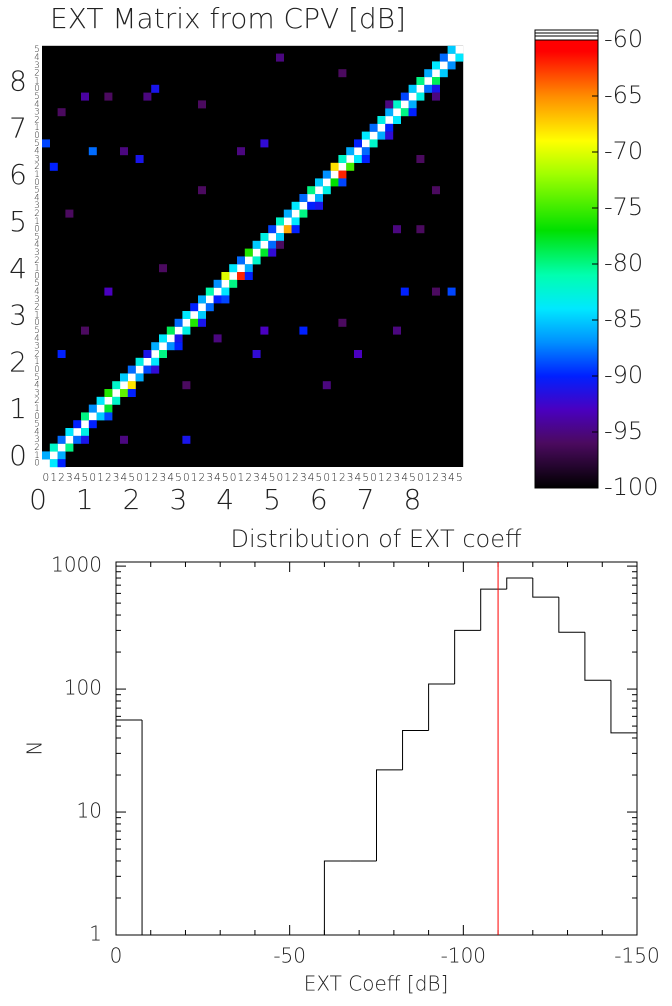 The image size is (672, 1006). Describe the element at coordinates (623, 263) in the screenshot. I see `colorbar-tick-label: -80` at that location.